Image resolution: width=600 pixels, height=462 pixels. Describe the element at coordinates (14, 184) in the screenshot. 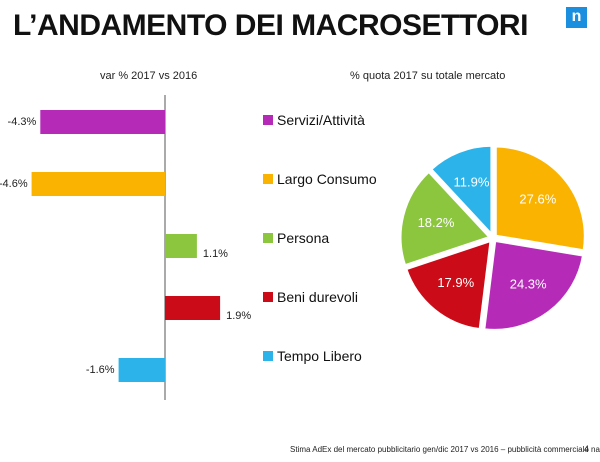

I see `bar-data-label: -4.6%` at that location.